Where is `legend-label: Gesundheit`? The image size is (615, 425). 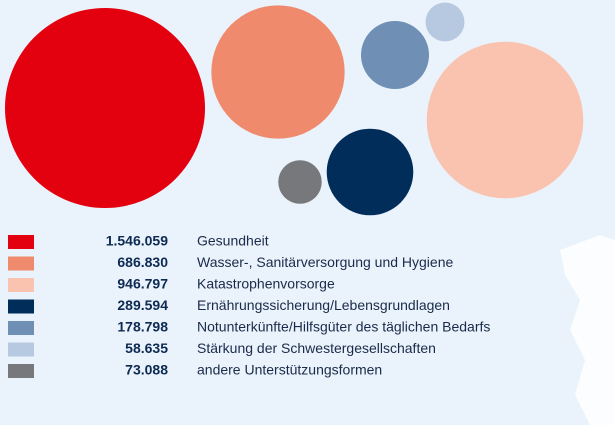
legend-label: Gesundheit is located at coordinates (233, 241).